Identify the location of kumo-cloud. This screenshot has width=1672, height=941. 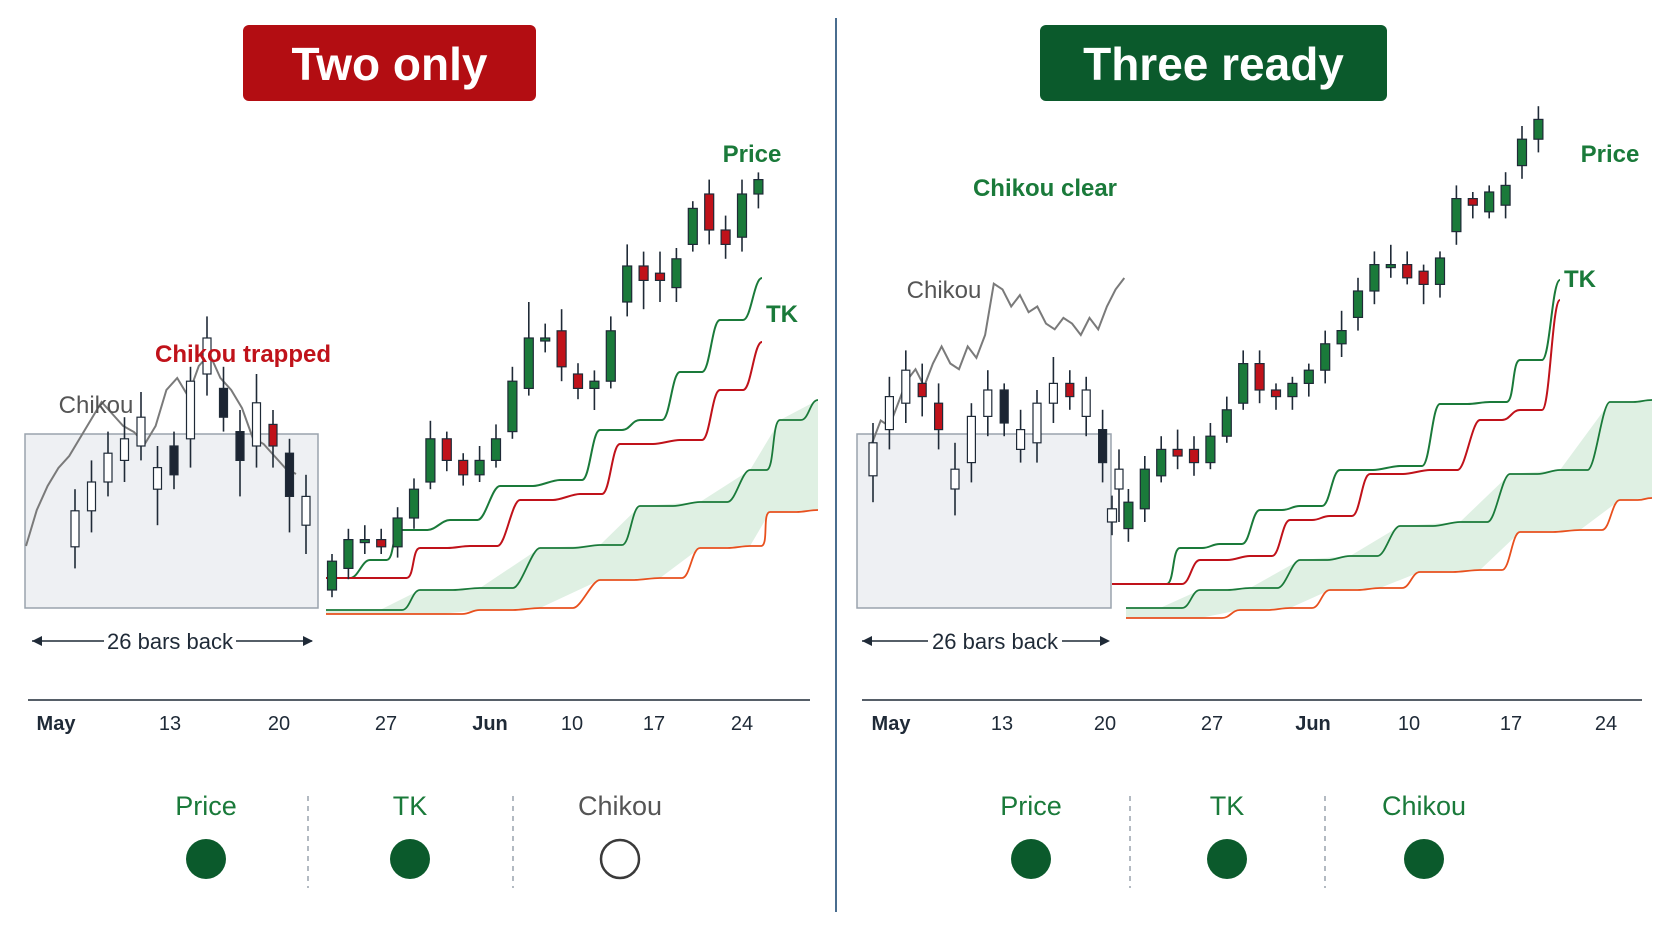
(1389, 509).